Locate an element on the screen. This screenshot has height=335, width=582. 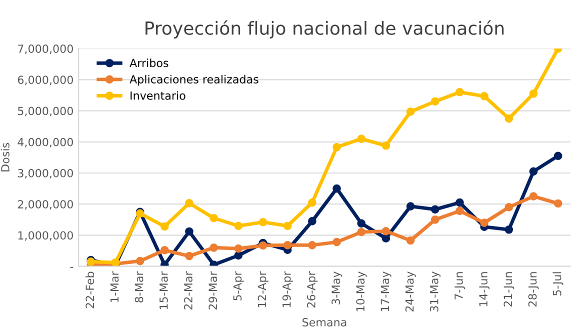
y-tick-label: 3,000,000 is located at coordinates (45, 173).